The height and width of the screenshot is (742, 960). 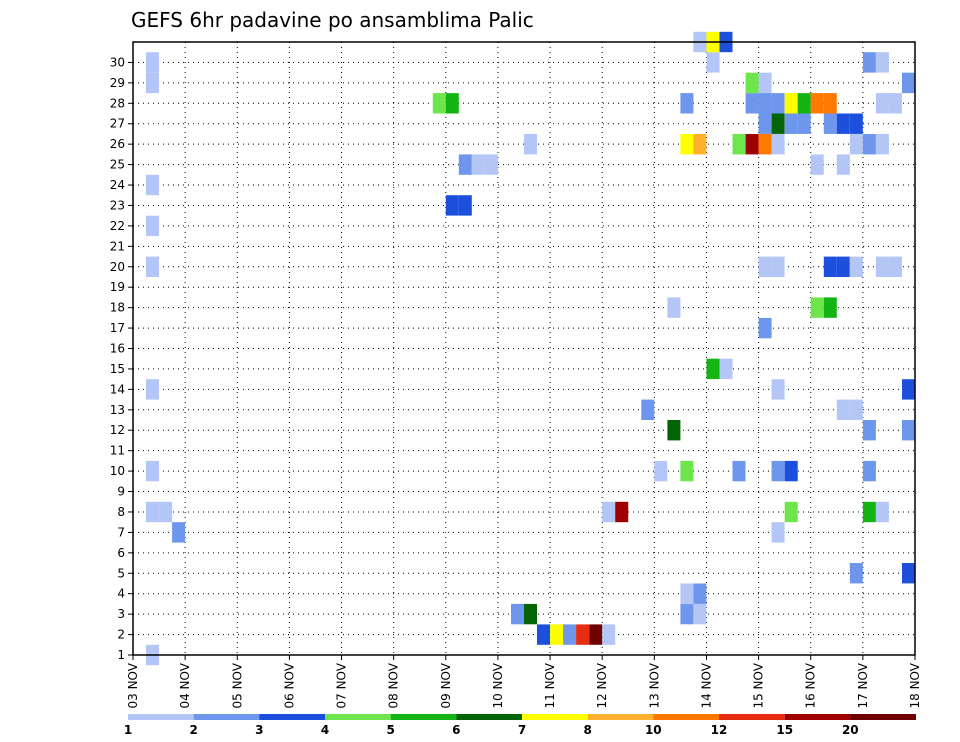 What do you see at coordinates (128, 730) in the screenshot?
I see `color-scale-label: 1` at bounding box center [128, 730].